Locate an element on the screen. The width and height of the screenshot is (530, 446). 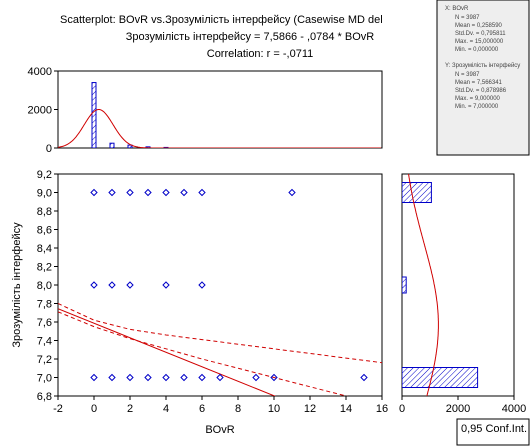
y-tick-label: 8,8 is located at coordinates (44, 212).